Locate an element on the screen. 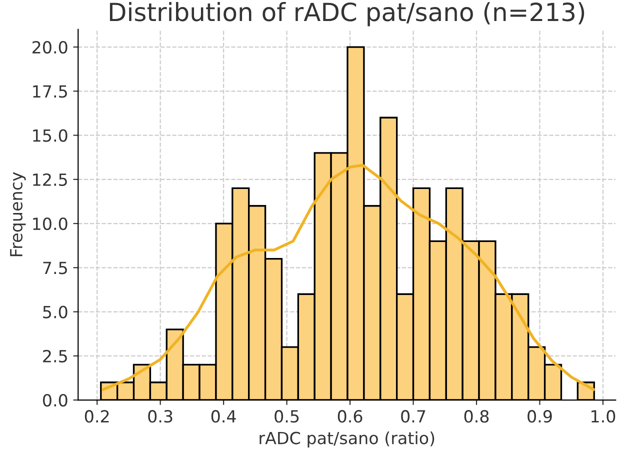  x-tick-label: 0.8 is located at coordinates (476, 416).